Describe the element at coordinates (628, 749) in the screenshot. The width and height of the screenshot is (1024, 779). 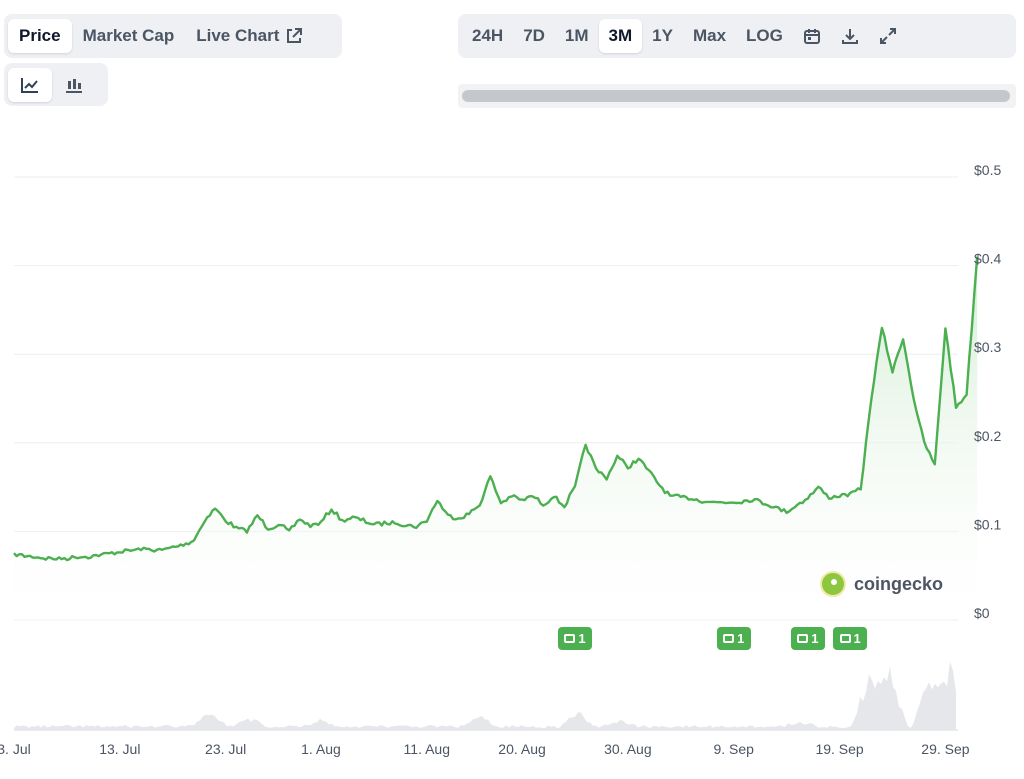
I see `x-tick-label: 30. Aug` at that location.